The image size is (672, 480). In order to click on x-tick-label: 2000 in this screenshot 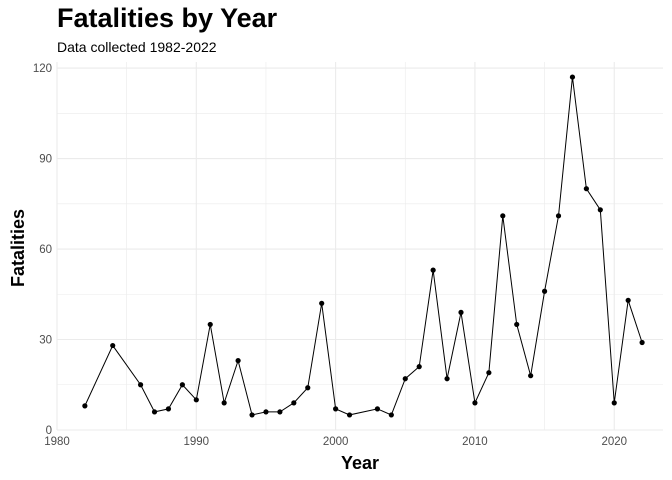, I will do `click(336, 442)`.